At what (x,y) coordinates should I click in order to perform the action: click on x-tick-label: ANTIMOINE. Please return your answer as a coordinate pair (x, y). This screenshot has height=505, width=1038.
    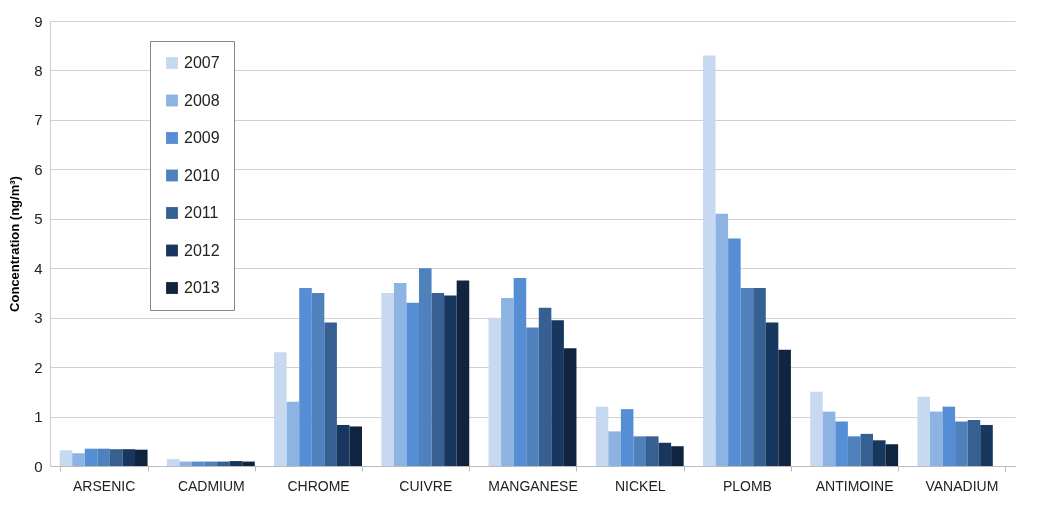
    Looking at the image, I should click on (854, 485).